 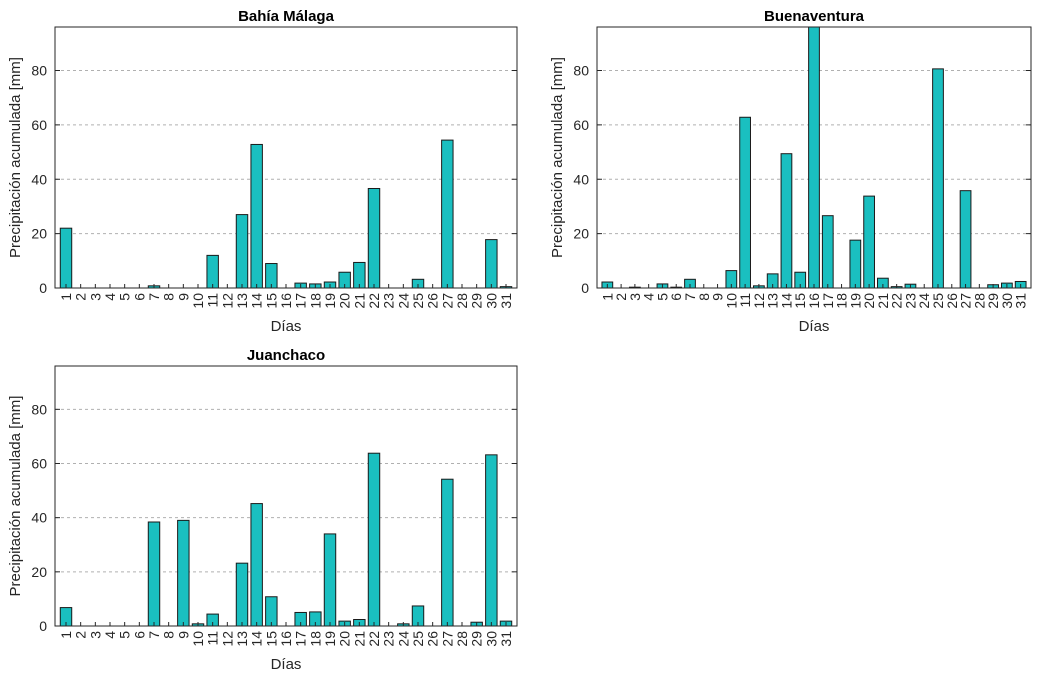 I want to click on x-tick-label: 26, so click(x=952, y=301).